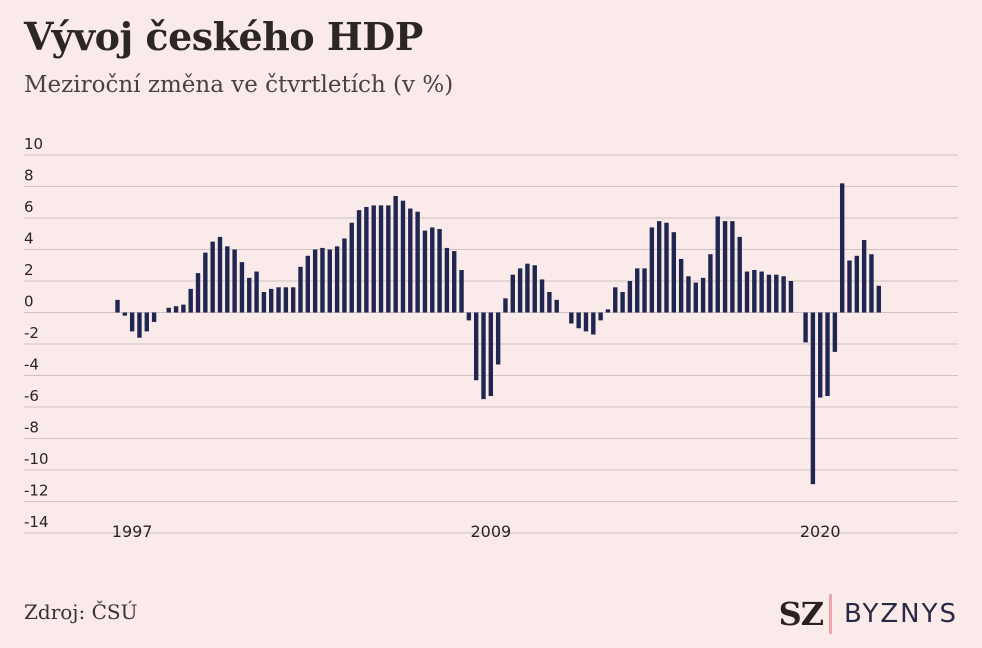 This screenshot has height=648, width=982. Describe the element at coordinates (31, 365) in the screenshot. I see `y-tick-label: -4` at that location.